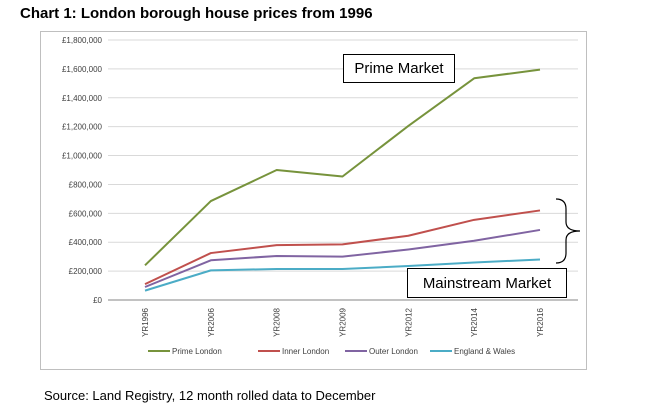 The image size is (665, 419). Describe the element at coordinates (86, 271) in the screenshot. I see `y-tick-label: £200,000` at that location.